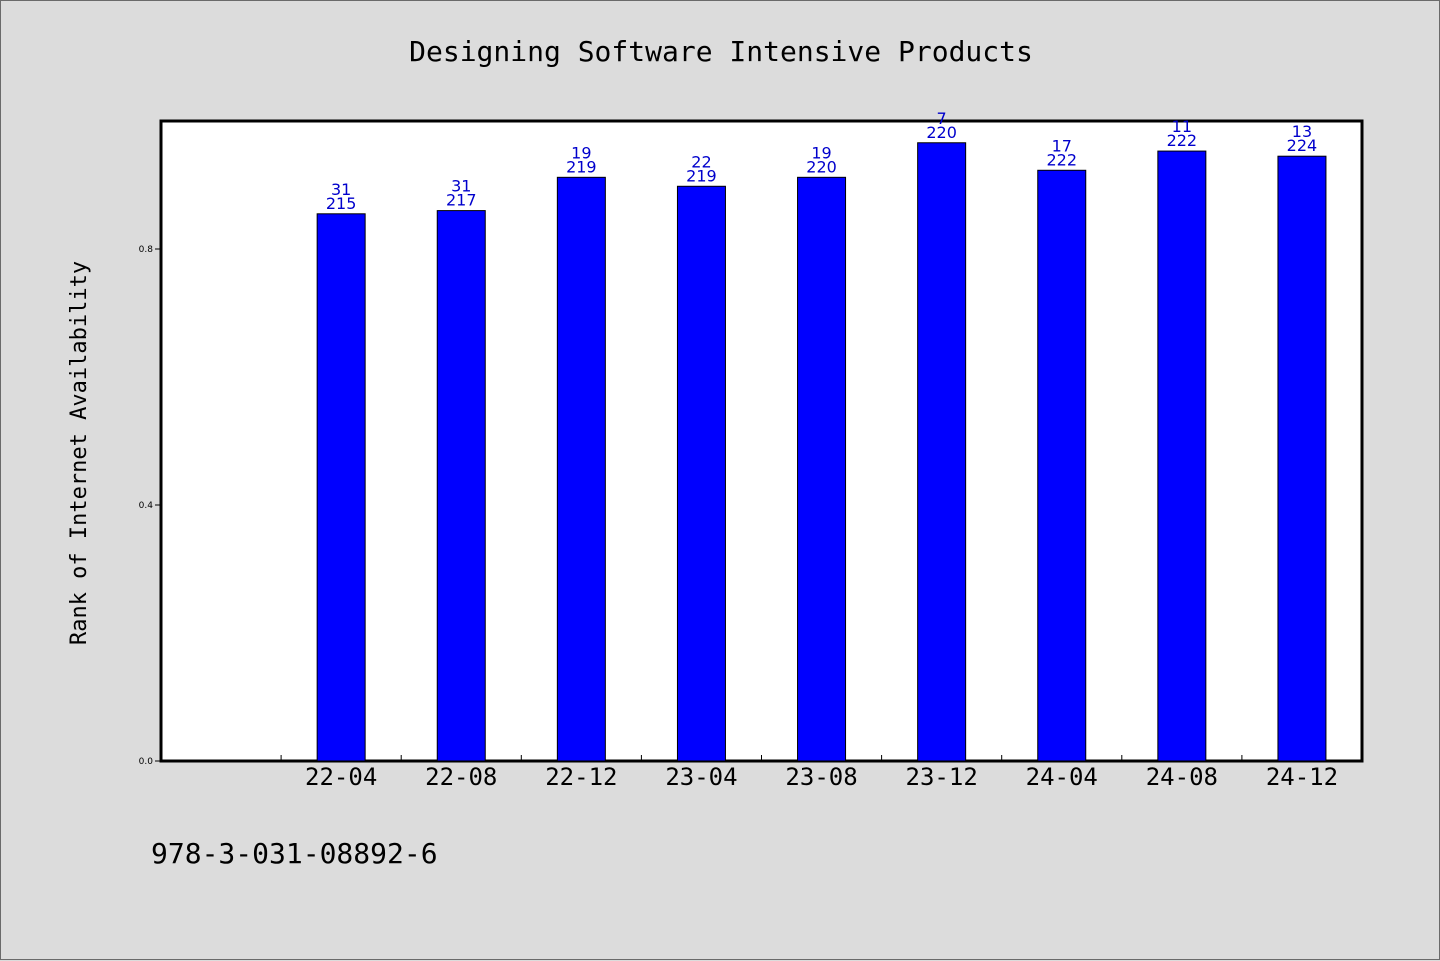 Image resolution: width=1440 pixels, height=961 pixels. Describe the element at coordinates (1302, 777) in the screenshot. I see `x-tick-label: 24-12` at that location.